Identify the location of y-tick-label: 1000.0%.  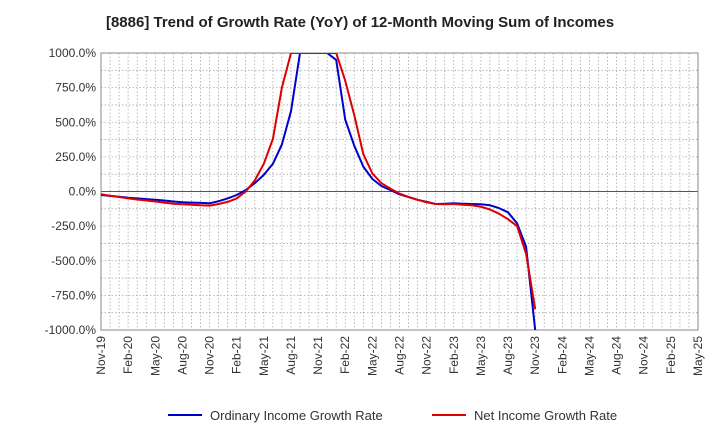
(73, 53).